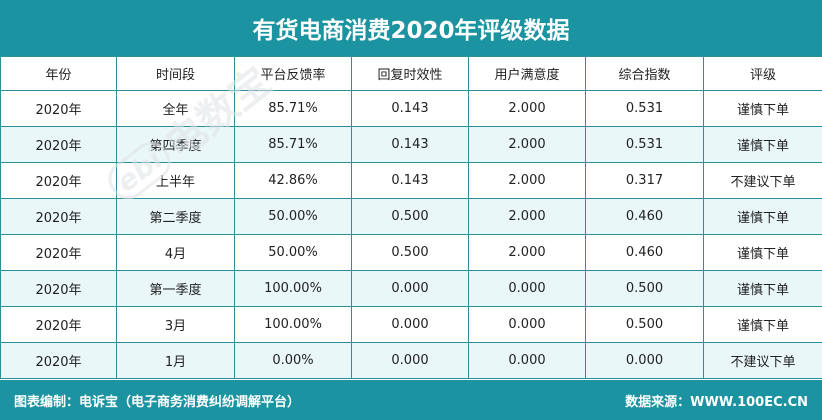 Image resolution: width=822 pixels, height=420 pixels. I want to click on cell-period: 第四季度, so click(175, 144).